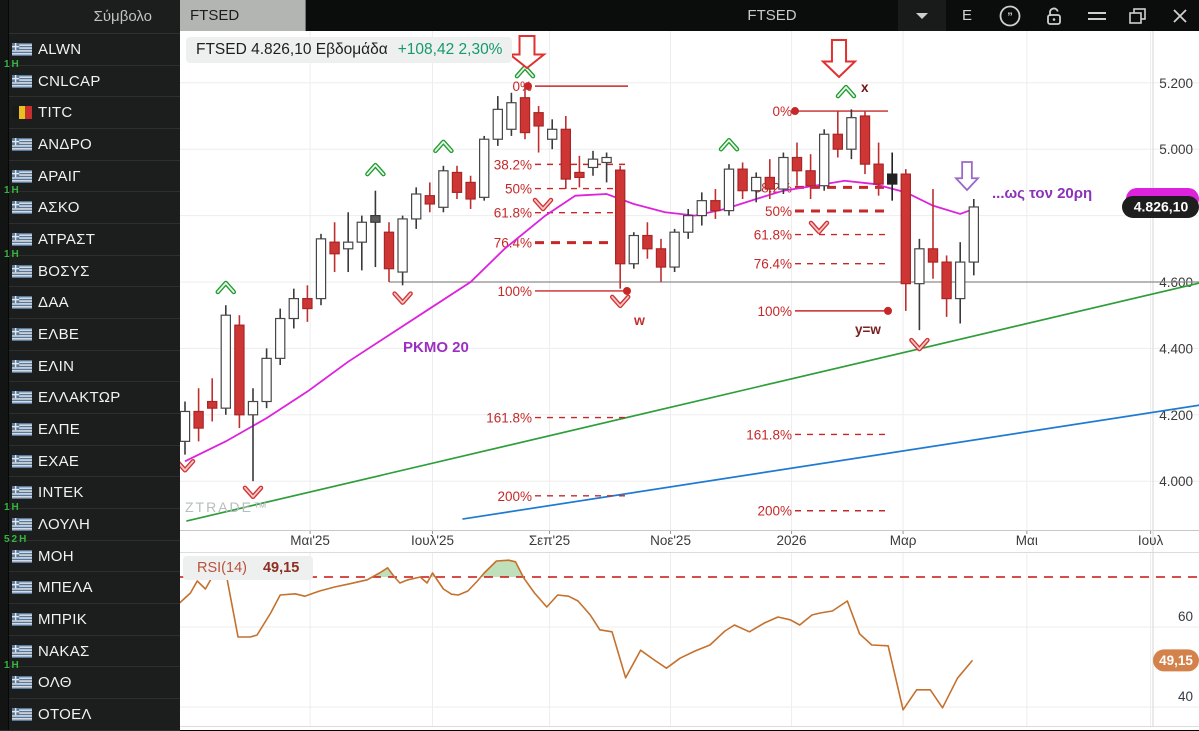 The width and height of the screenshot is (1199, 731). What do you see at coordinates (90, 335) in the screenshot?
I see `sidebar-item-ΕΛΒΕ: ΕΛΒΕ` at bounding box center [90, 335].